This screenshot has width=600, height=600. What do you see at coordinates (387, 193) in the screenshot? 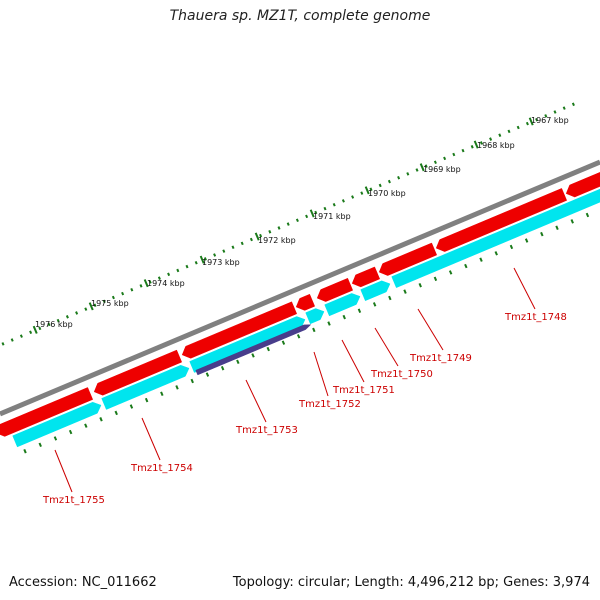
I see `scale-label-1970: 1970 kbp` at bounding box center [387, 193].